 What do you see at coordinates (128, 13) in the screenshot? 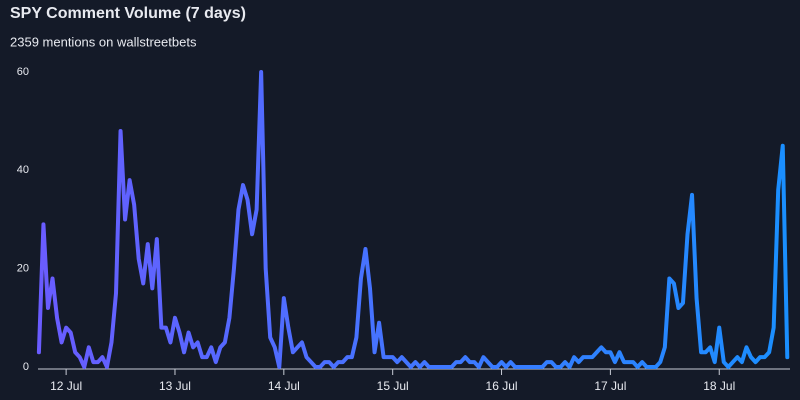
I see `chart-title: SPY Comment Volume (7 days)` at bounding box center [128, 13].